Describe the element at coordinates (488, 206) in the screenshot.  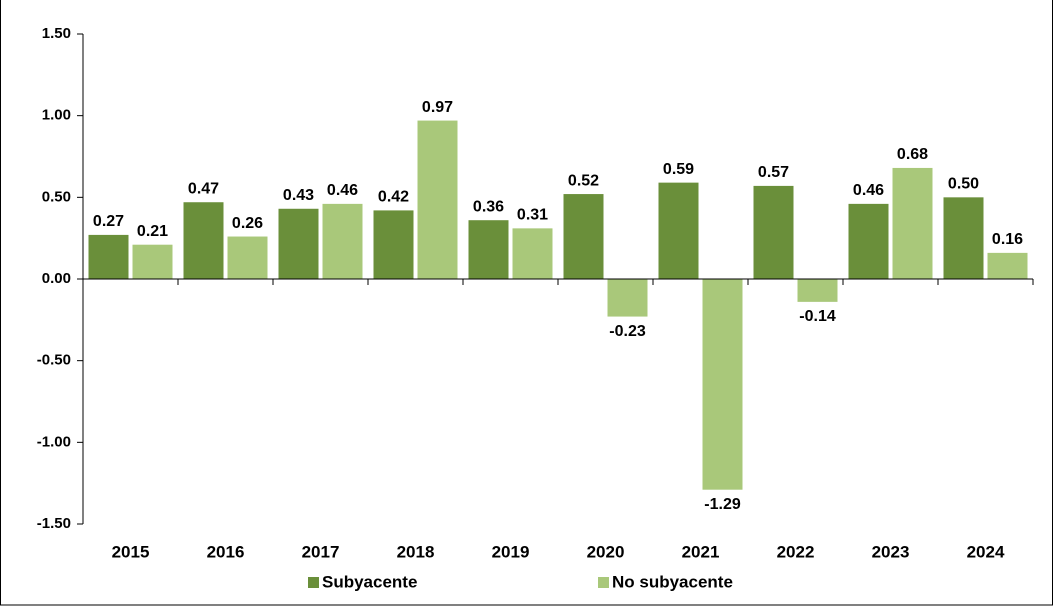
I see `data-label: 0.36` at that location.